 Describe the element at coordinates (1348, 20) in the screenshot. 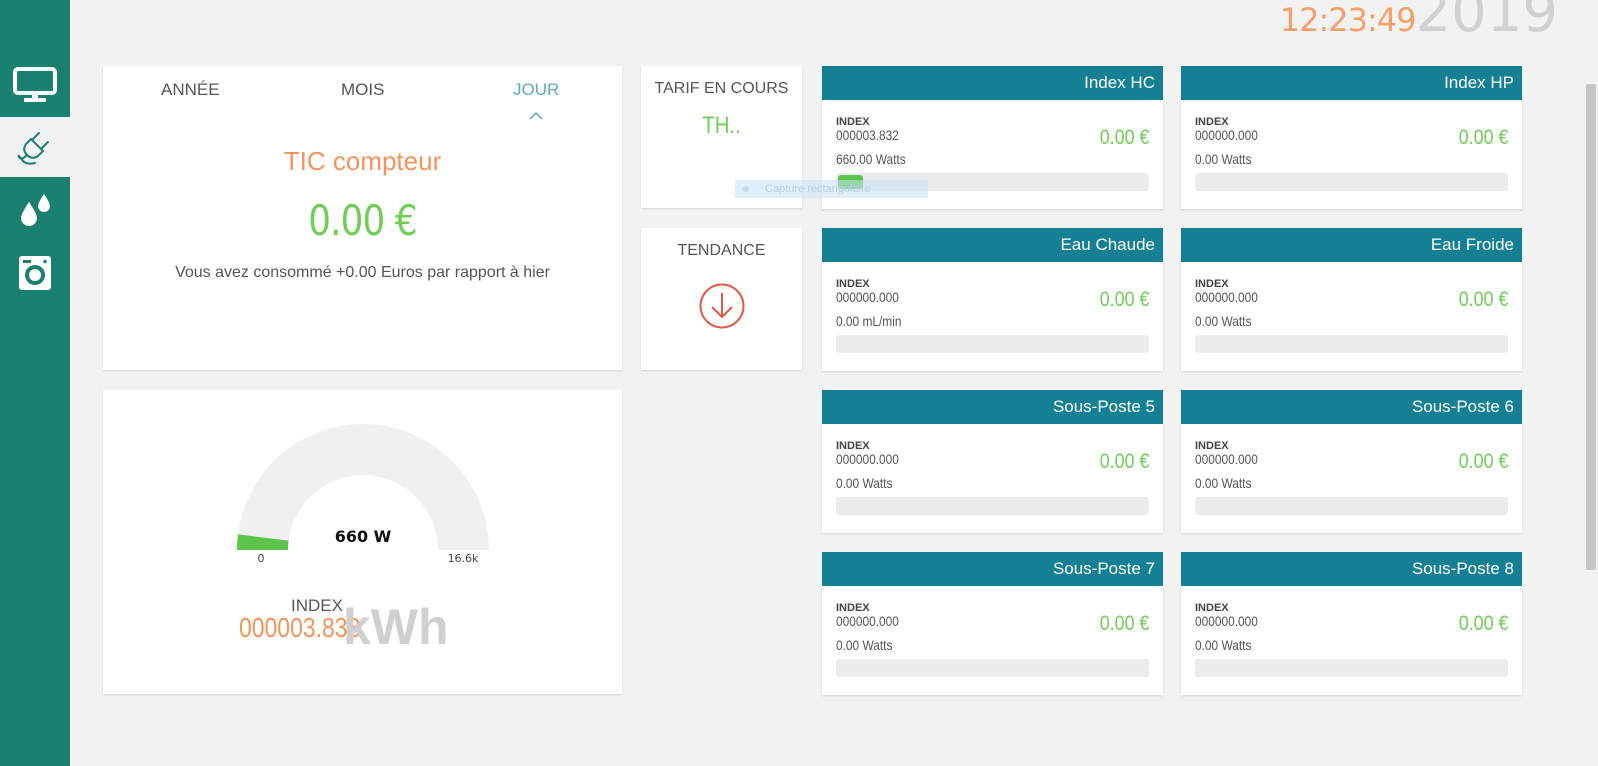

I see `clock-time: 12:23:49` at that location.